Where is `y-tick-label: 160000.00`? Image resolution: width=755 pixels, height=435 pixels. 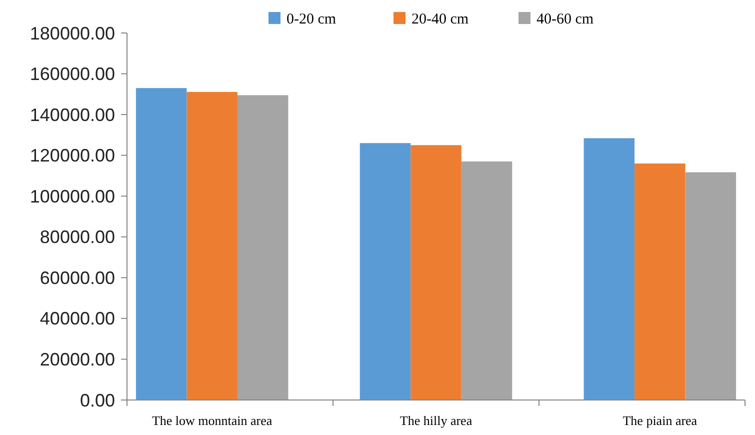 y-tick-label: 160000.00 is located at coordinates (72, 74).